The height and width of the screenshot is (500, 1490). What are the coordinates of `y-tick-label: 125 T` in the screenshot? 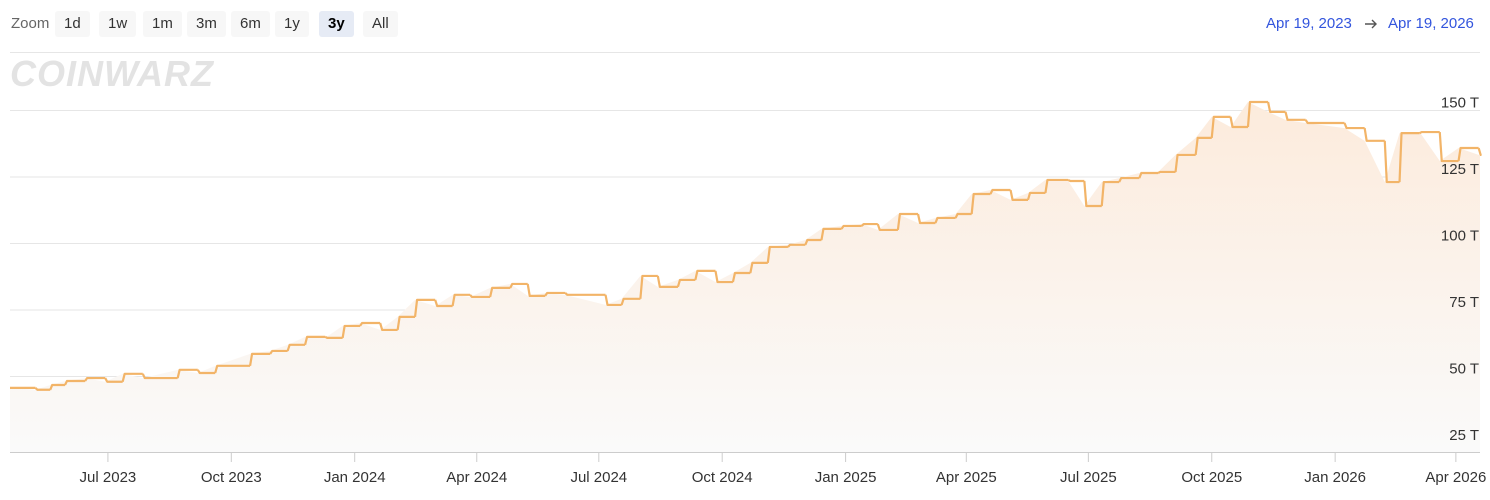 It's located at (1460, 169).